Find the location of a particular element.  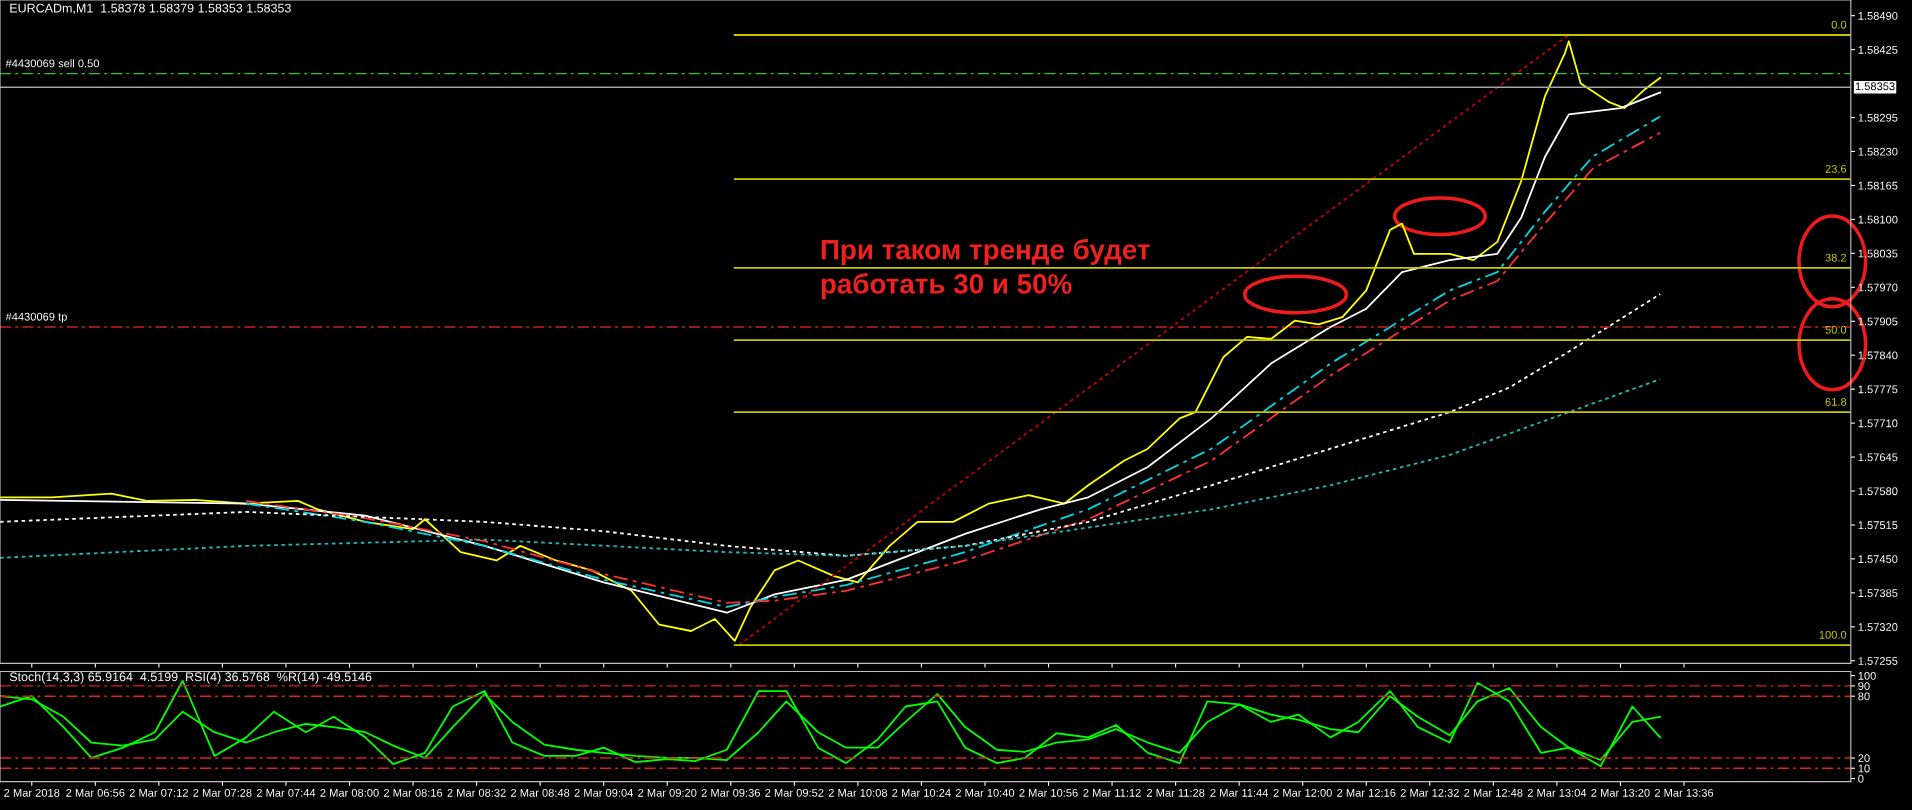

y-tick-label: 1.58490 is located at coordinates (1878, 15).